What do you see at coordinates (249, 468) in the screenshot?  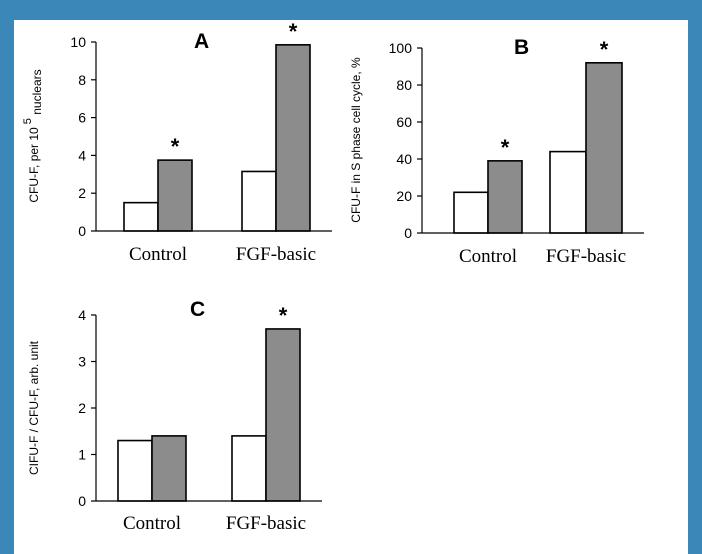 I see `bar-c-fgf-basic-s1` at bounding box center [249, 468].